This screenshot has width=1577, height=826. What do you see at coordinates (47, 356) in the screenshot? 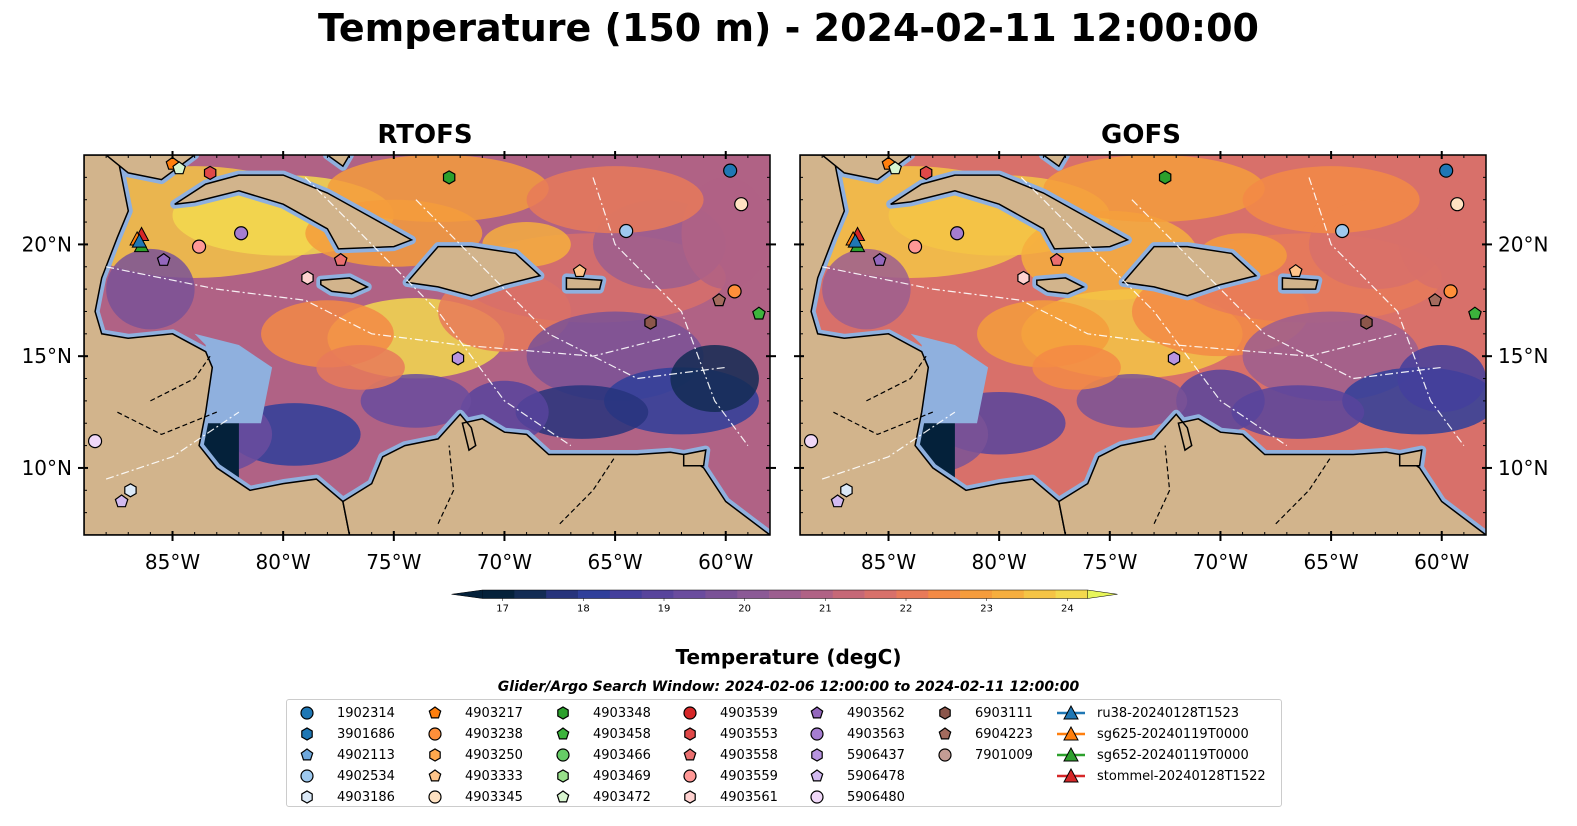
I see `lat-tick-label: 15°N` at bounding box center [47, 356].